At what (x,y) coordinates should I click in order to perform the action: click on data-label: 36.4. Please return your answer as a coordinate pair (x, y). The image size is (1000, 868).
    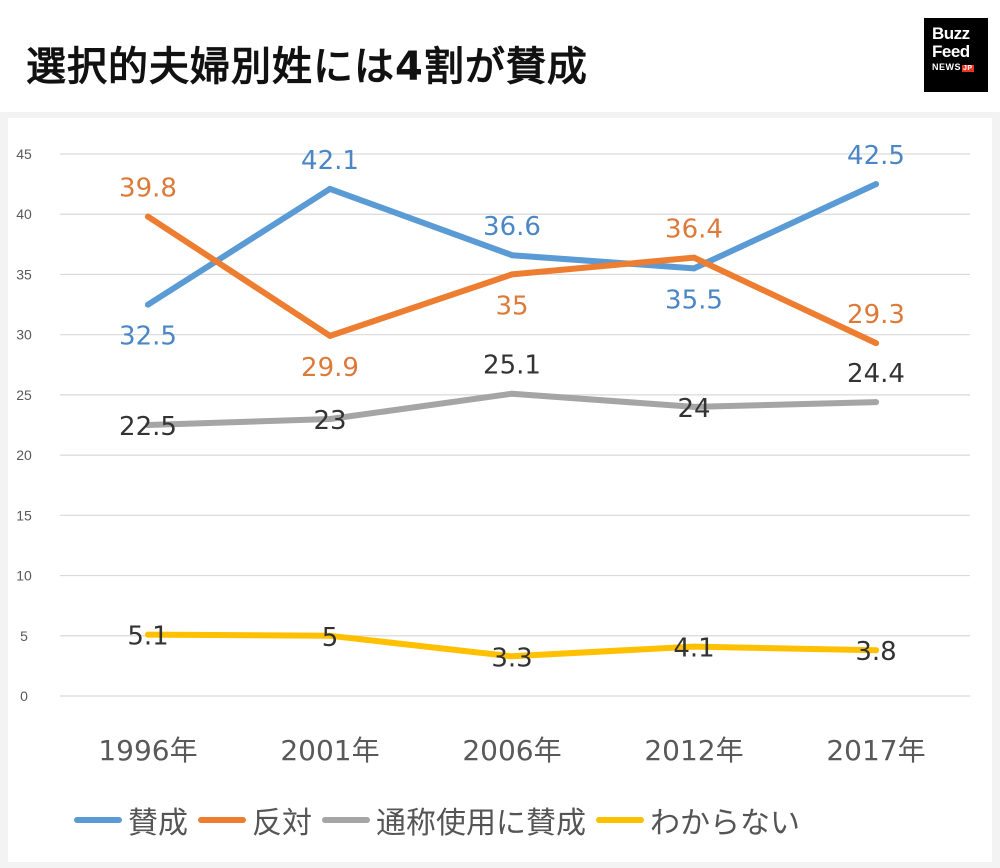
    Looking at the image, I should click on (694, 230).